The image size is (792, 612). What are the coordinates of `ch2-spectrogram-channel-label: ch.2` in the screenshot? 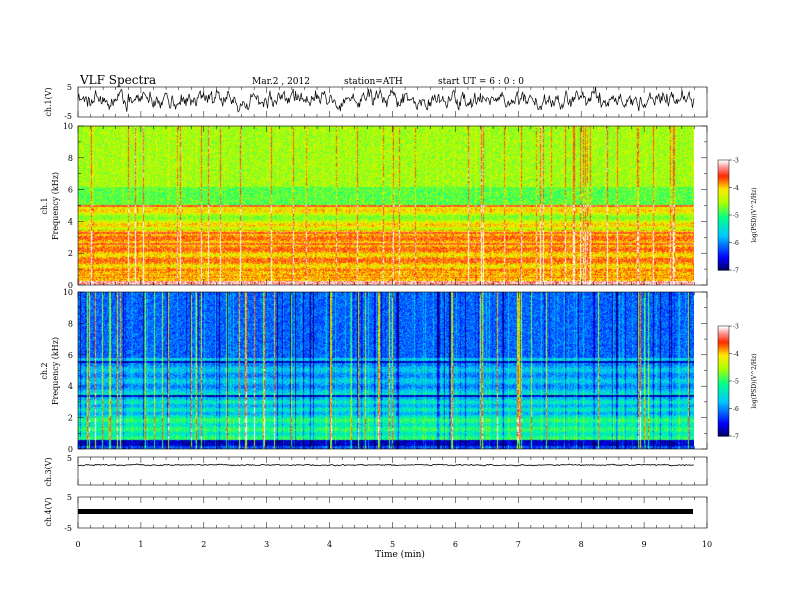 It's located at (44, 370).